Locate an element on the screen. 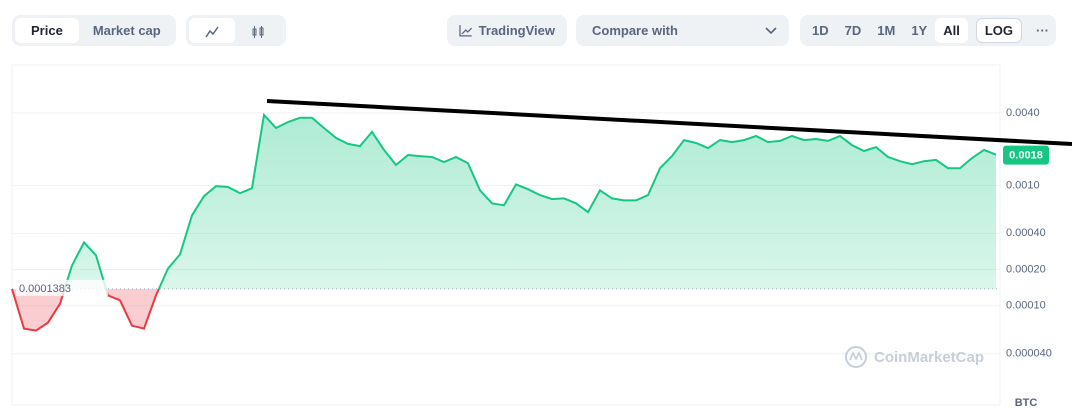  watermark: CoinMarketCap is located at coordinates (914, 357).